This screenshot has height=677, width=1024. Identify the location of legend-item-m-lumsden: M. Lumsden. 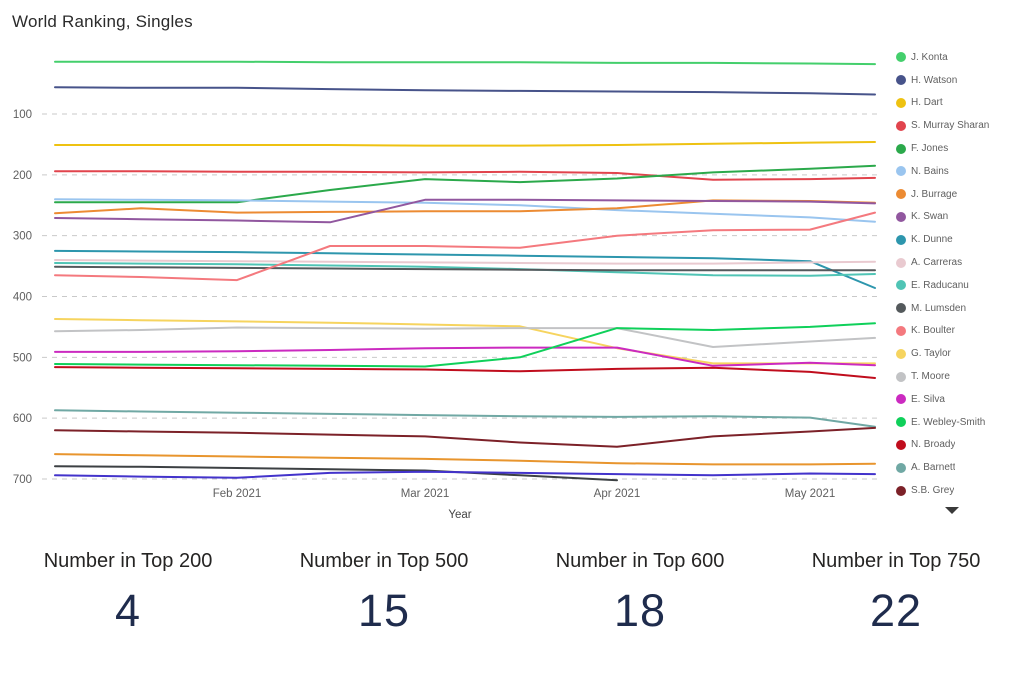
(959, 308).